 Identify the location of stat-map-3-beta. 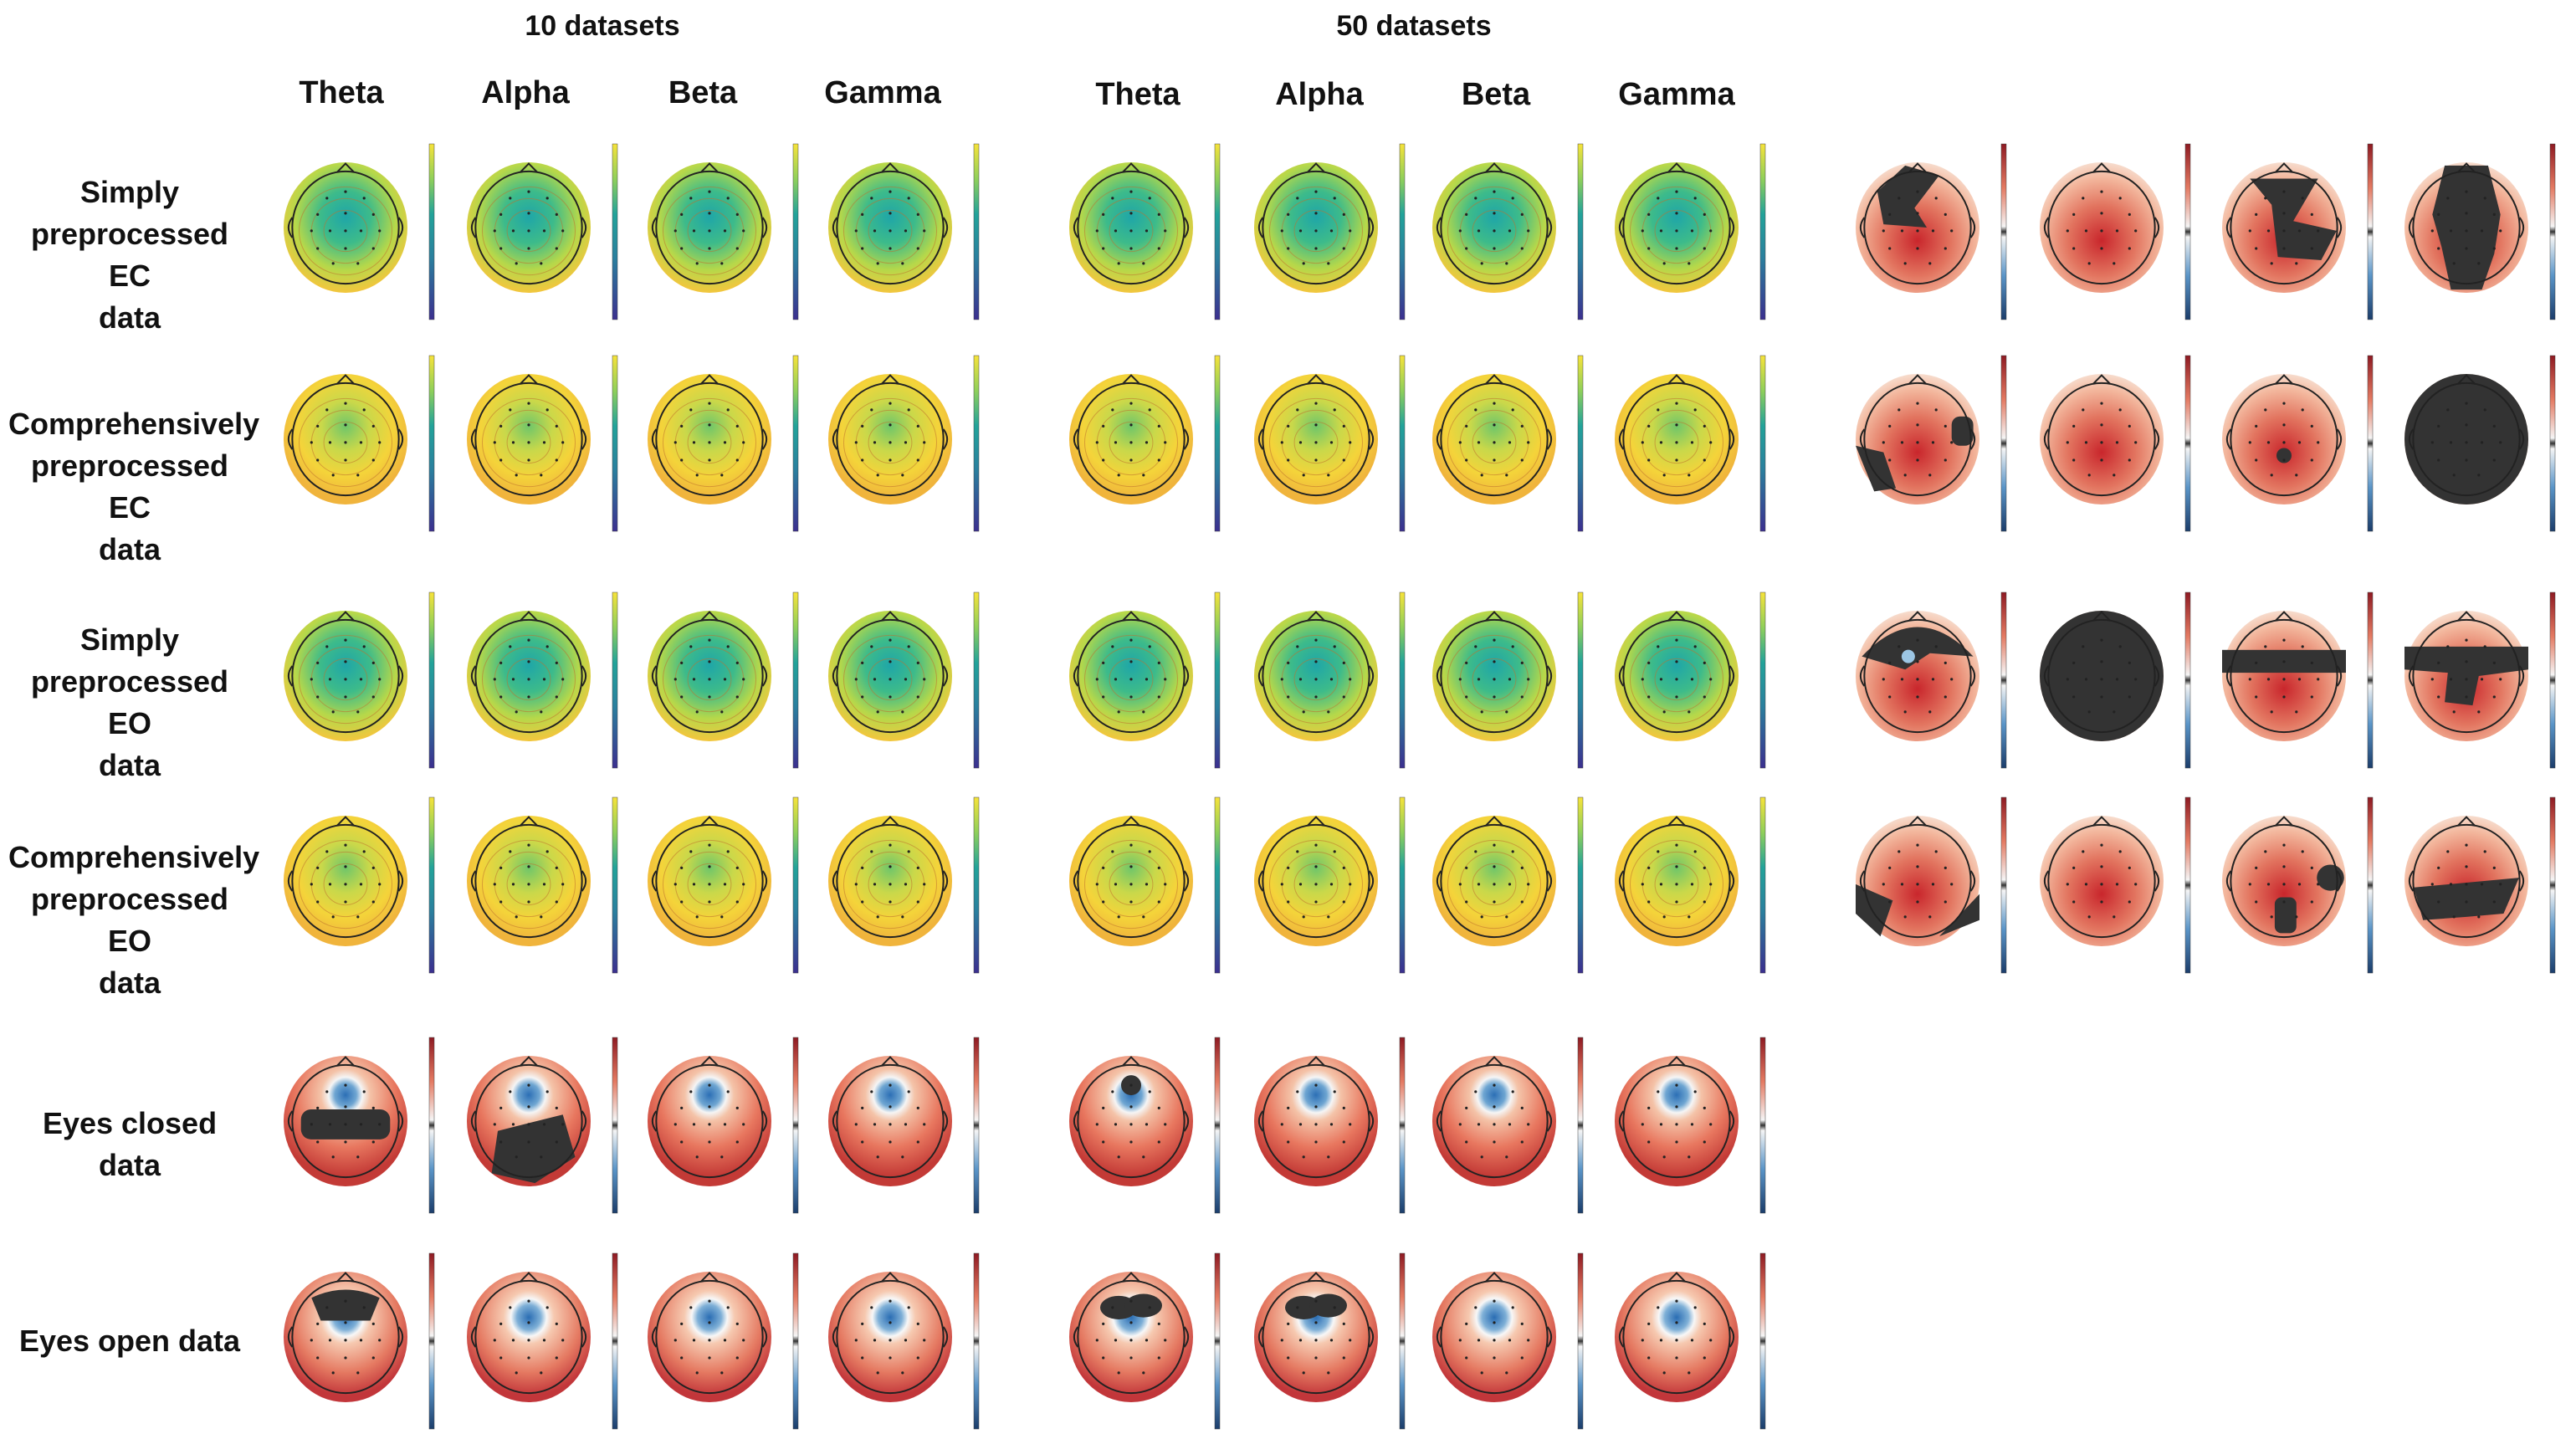
(2298, 885).